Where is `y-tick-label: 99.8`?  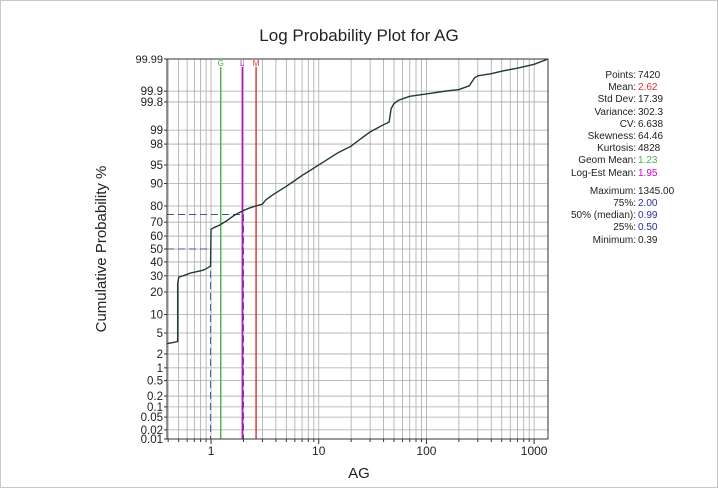 y-tick-label: 99.8 is located at coordinates (152, 103).